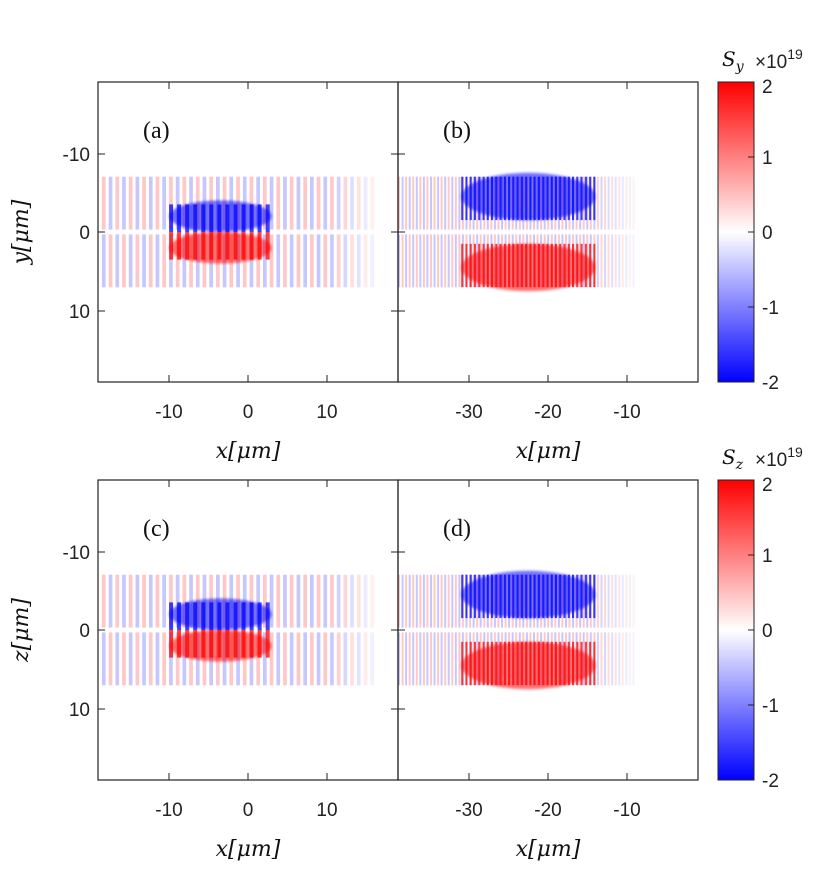  I want to click on panel-label-c: (c), so click(156, 529).